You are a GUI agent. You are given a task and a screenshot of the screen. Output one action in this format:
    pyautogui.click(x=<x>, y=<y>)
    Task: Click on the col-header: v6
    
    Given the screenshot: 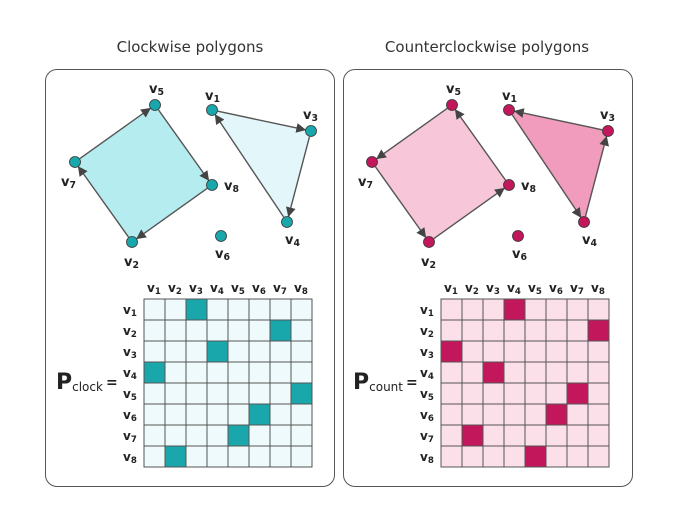 What is the action you would take?
    pyautogui.click(x=259, y=289)
    